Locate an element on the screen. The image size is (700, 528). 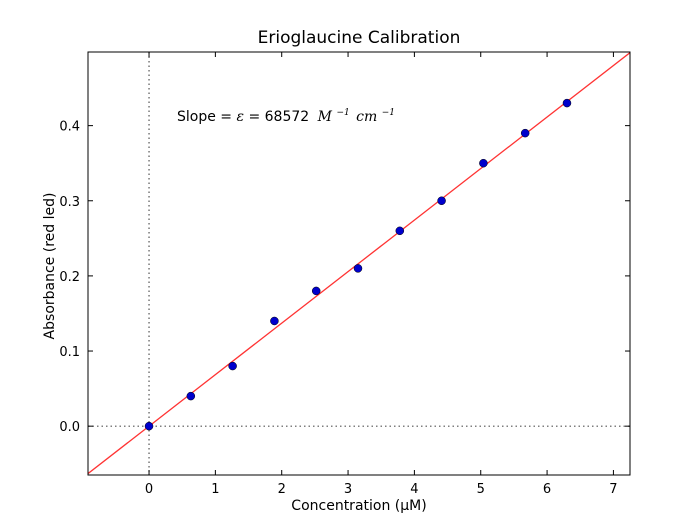
x-tick-label: 0 is located at coordinates (149, 489).